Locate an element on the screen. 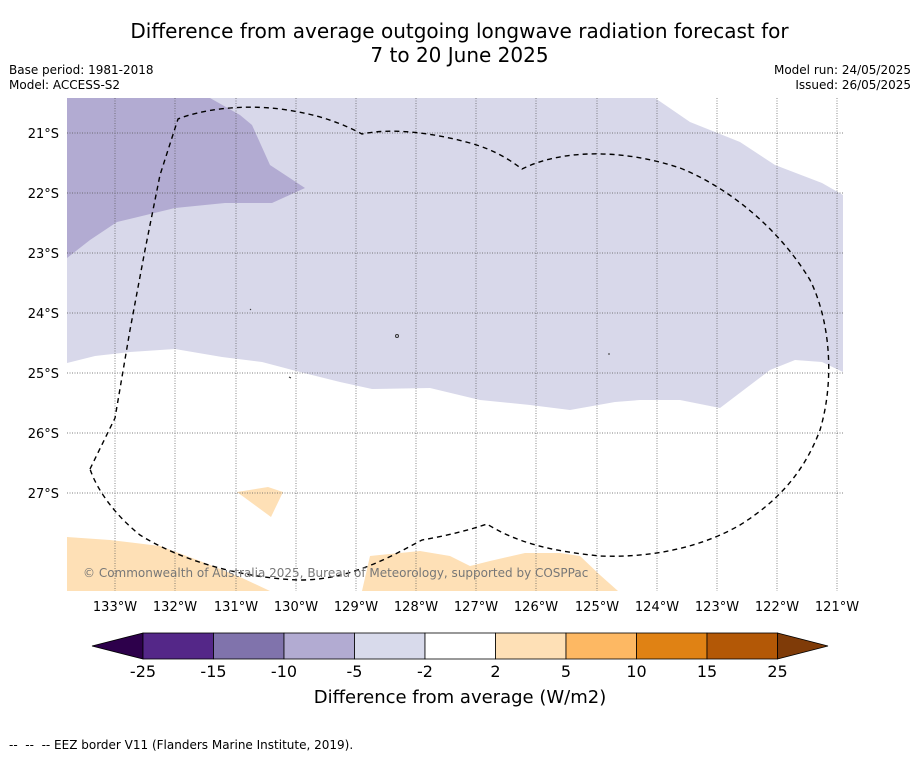 Image resolution: width=919 pixels, height=758 pixels. colorbar-extend-high is located at coordinates (803, 646).